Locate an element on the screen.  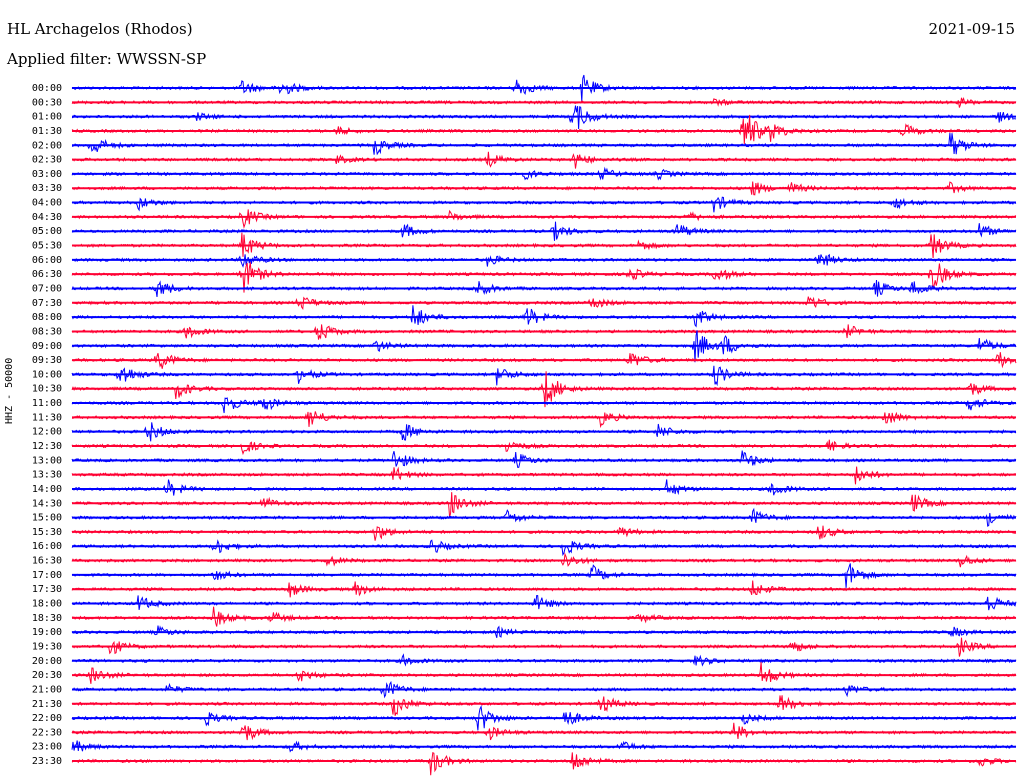
row-time-label: 01:00 is located at coordinates (47, 117).